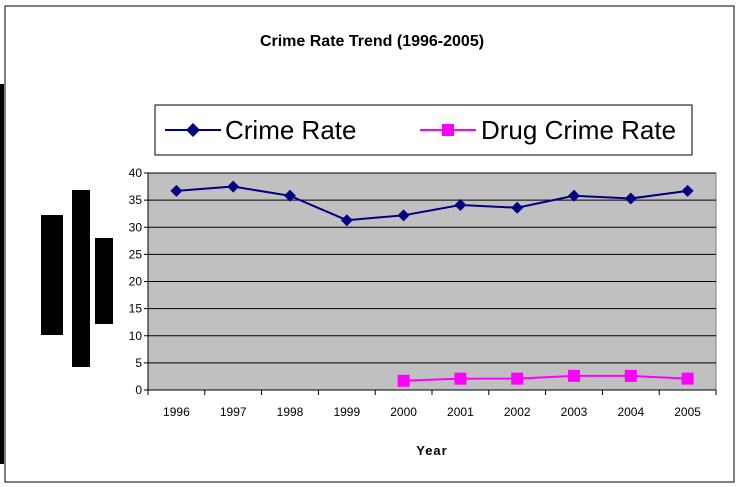 The image size is (740, 487). Describe the element at coordinates (176, 412) in the screenshot. I see `x-tick-label-1996: 1996` at that location.